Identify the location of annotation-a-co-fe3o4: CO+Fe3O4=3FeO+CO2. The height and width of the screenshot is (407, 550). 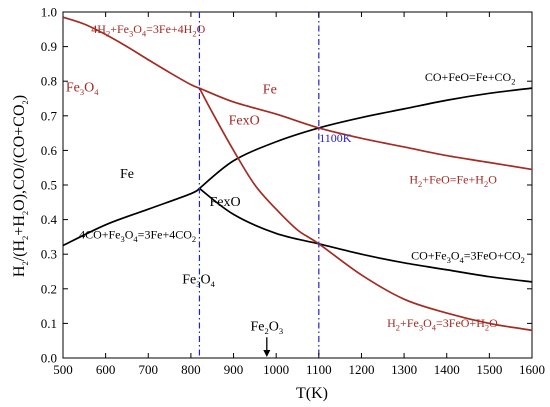
(468, 256).